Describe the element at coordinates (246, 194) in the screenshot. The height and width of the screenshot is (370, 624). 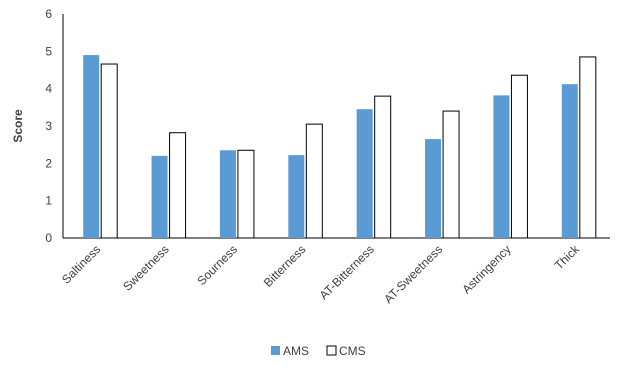
I see `bar-cms-sourness` at that location.